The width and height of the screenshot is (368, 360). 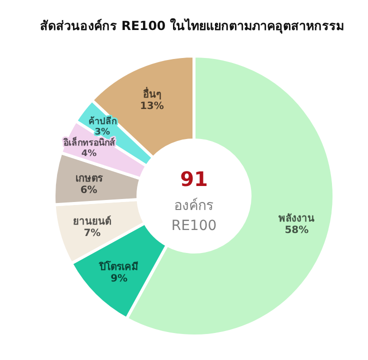 What do you see at coordinates (119, 278) in the screenshot?
I see `data-label: 9%` at bounding box center [119, 278].